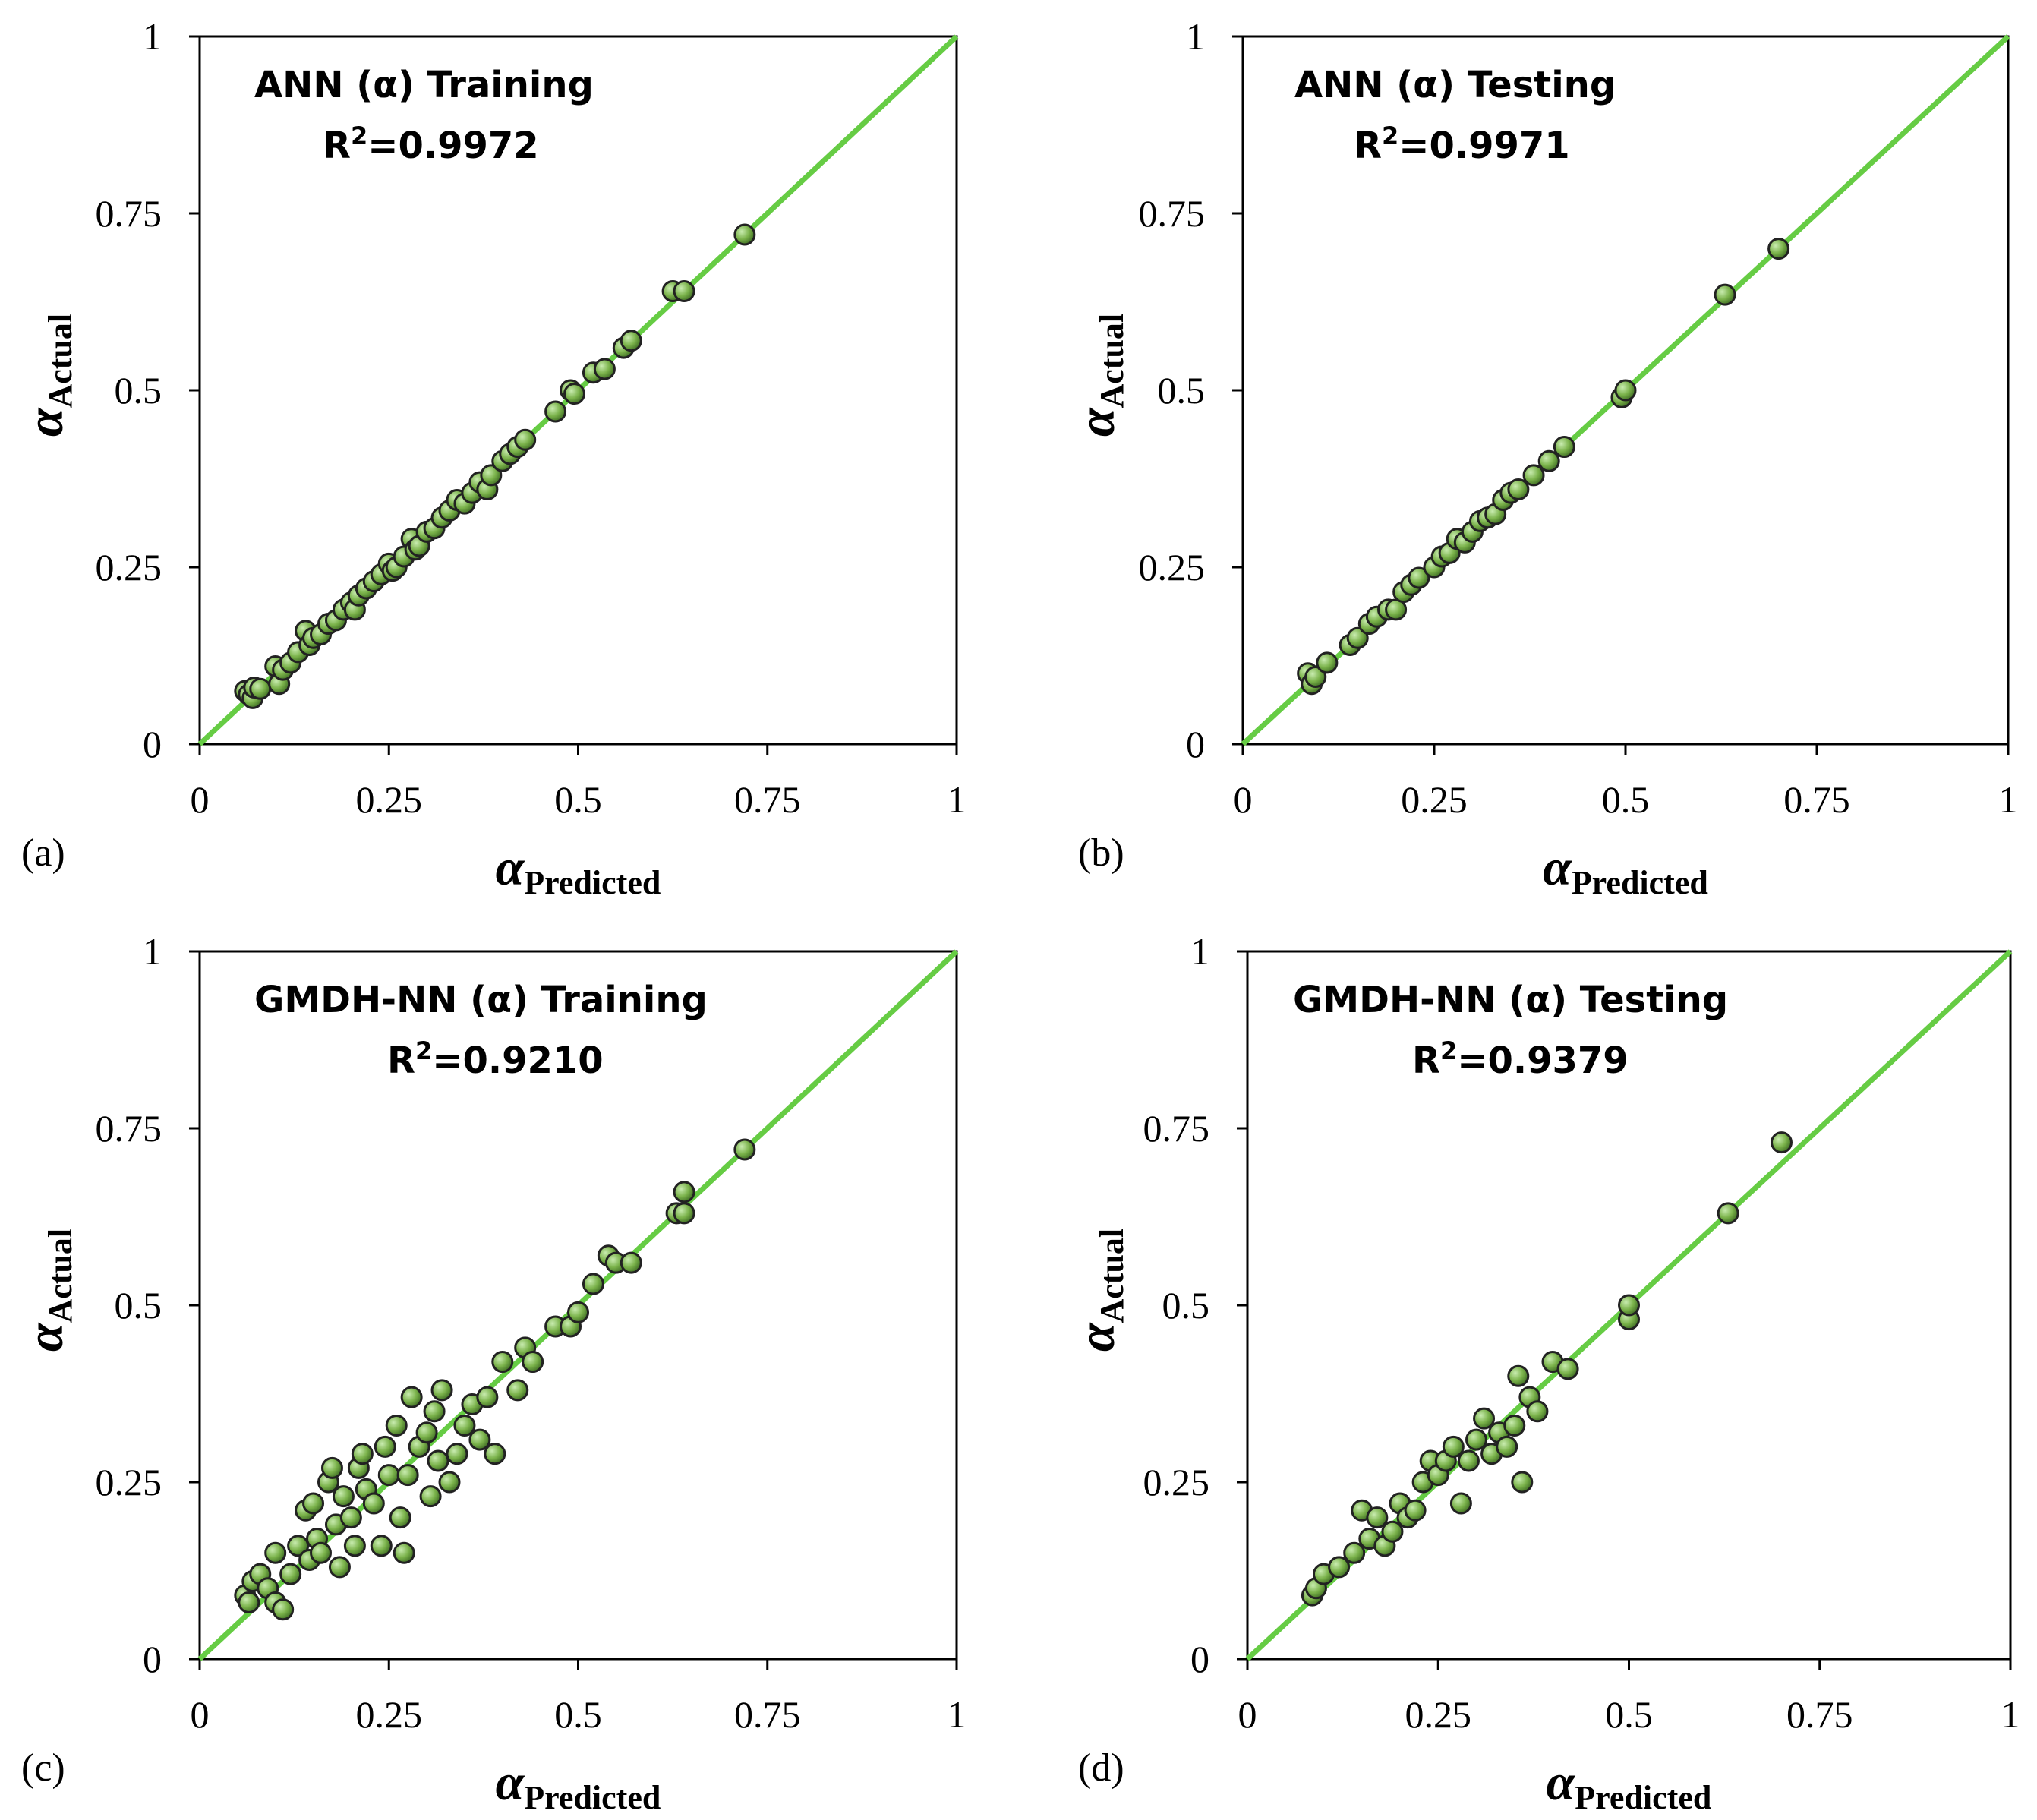 The image size is (2037, 1820). What do you see at coordinates (1483, 146) in the screenshot?
I see `r-squared-value: =0.9971` at bounding box center [1483, 146].